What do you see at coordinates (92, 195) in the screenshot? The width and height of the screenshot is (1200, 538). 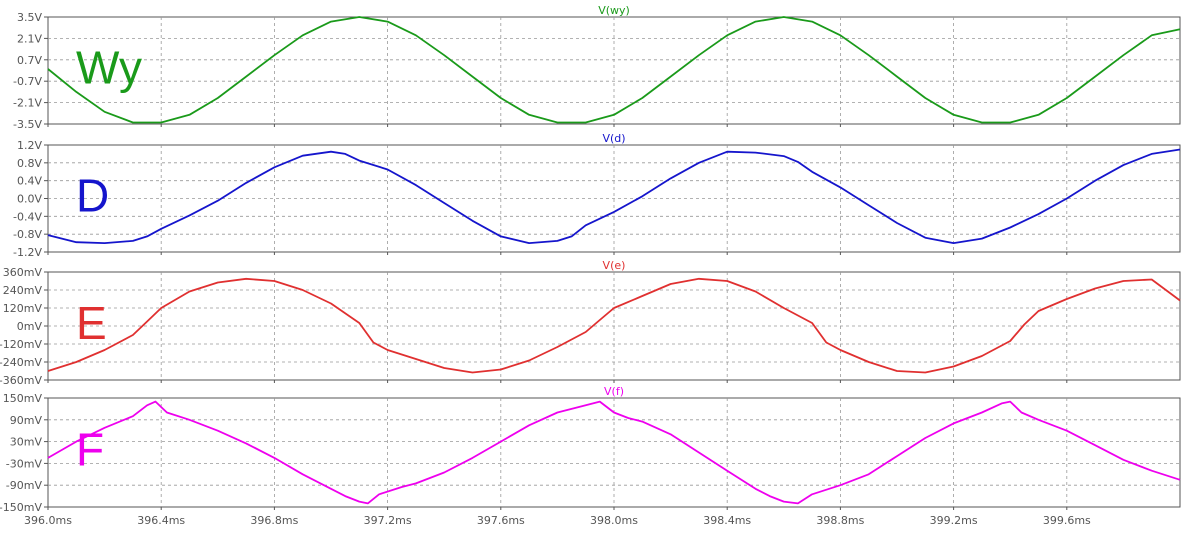 I see `trace-label: D` at bounding box center [92, 195].